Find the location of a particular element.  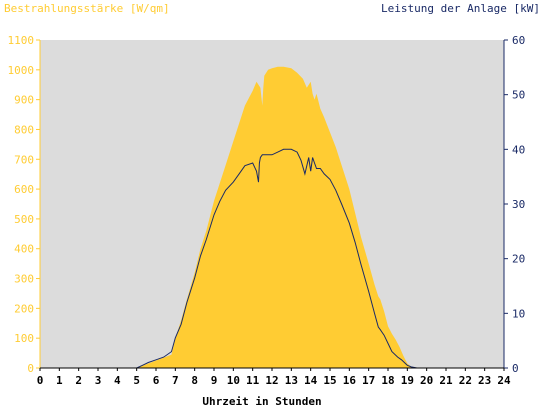

x-tick-label: 17 is located at coordinates (368, 380).